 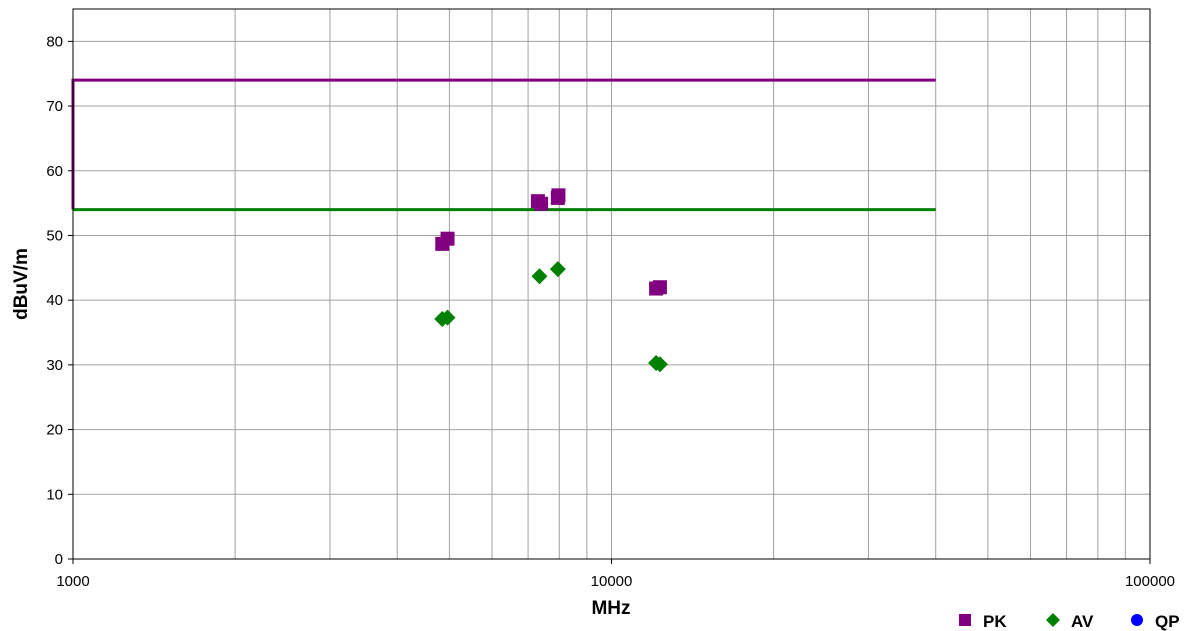 I want to click on legend-item: QP, so click(x=1155, y=621).